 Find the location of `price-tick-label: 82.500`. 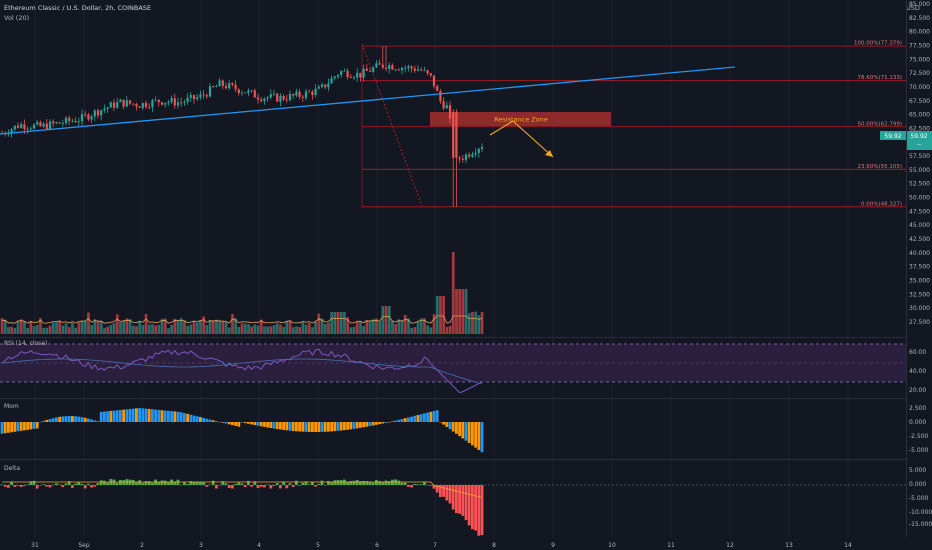

price-tick-label: 82.500 is located at coordinates (919, 18).